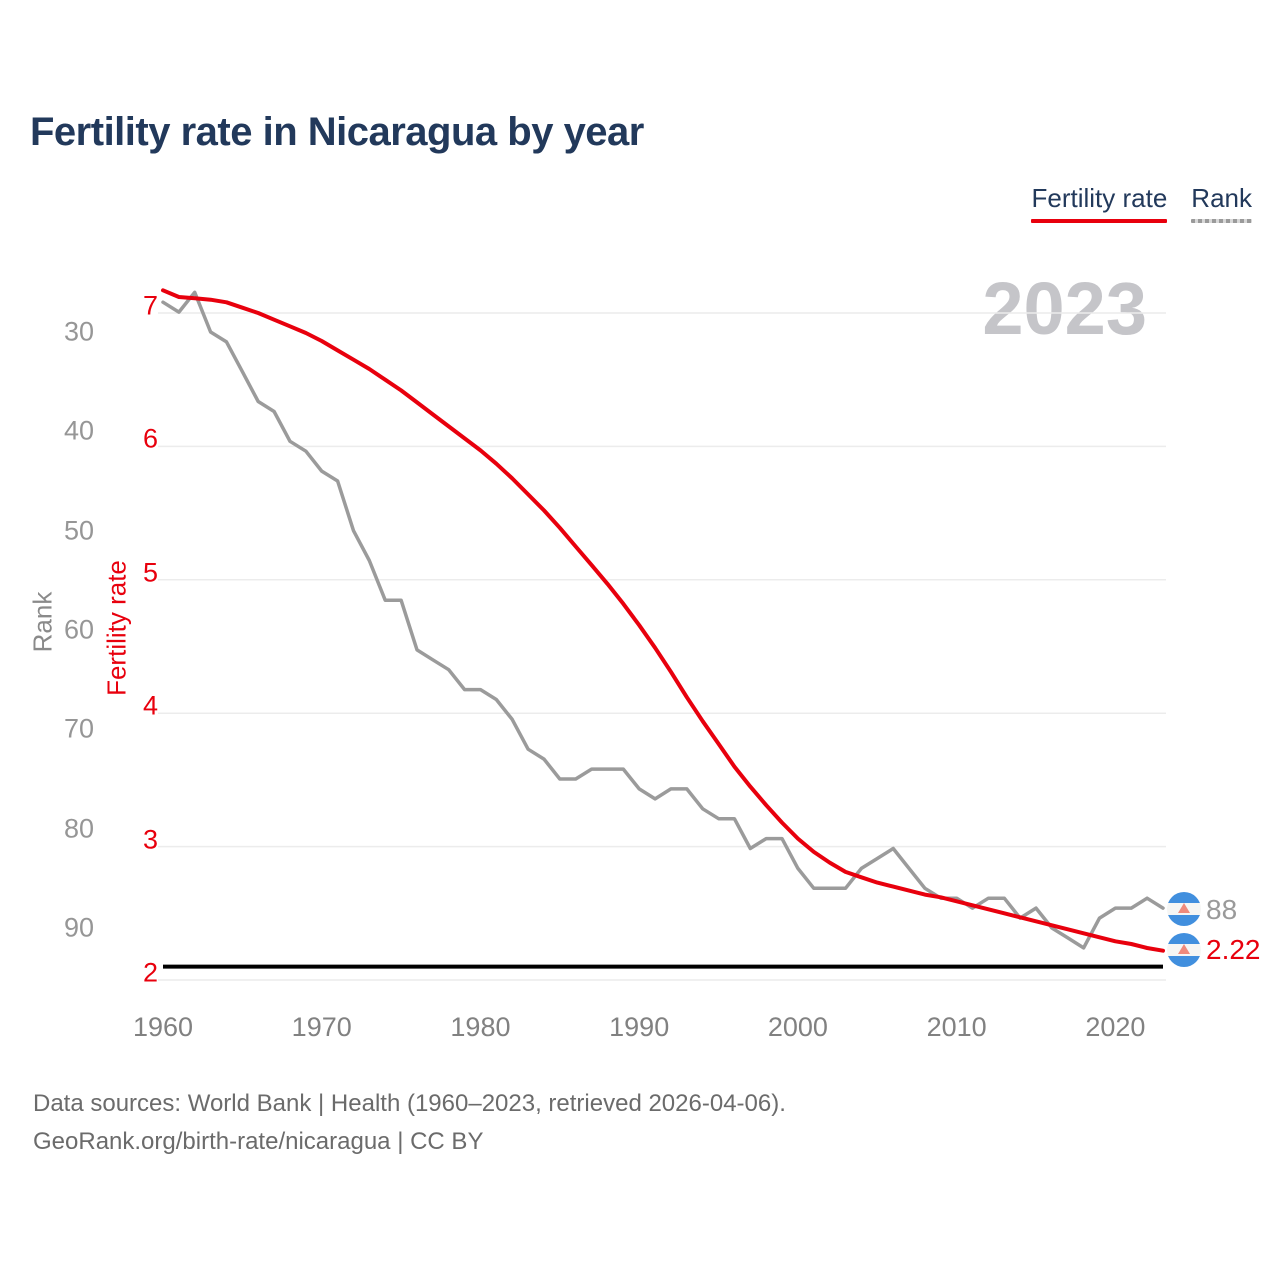 The height and width of the screenshot is (1280, 1280). Describe the element at coordinates (337, 132) in the screenshot. I see `page-title: Fertility rate in Nicaragua by year` at that location.